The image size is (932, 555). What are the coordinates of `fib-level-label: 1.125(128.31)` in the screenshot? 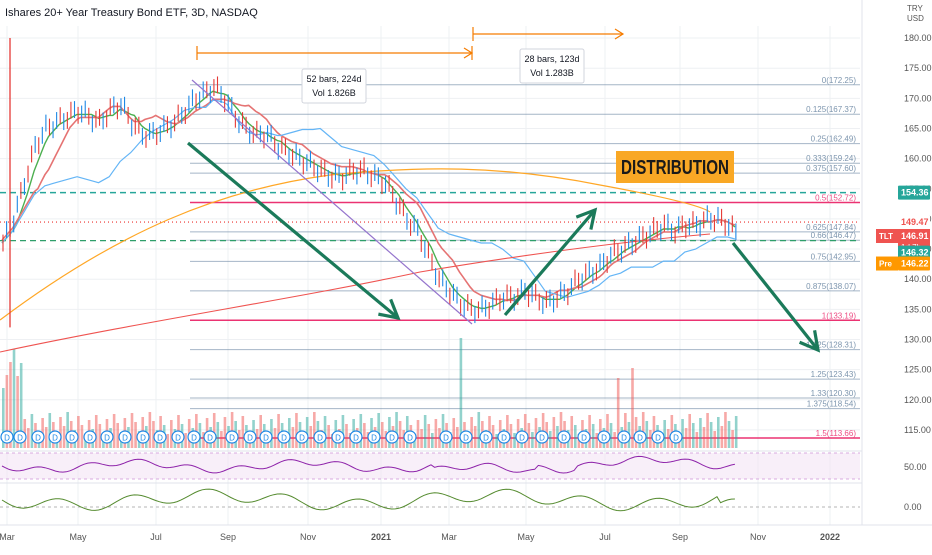 It's located at (831, 345).